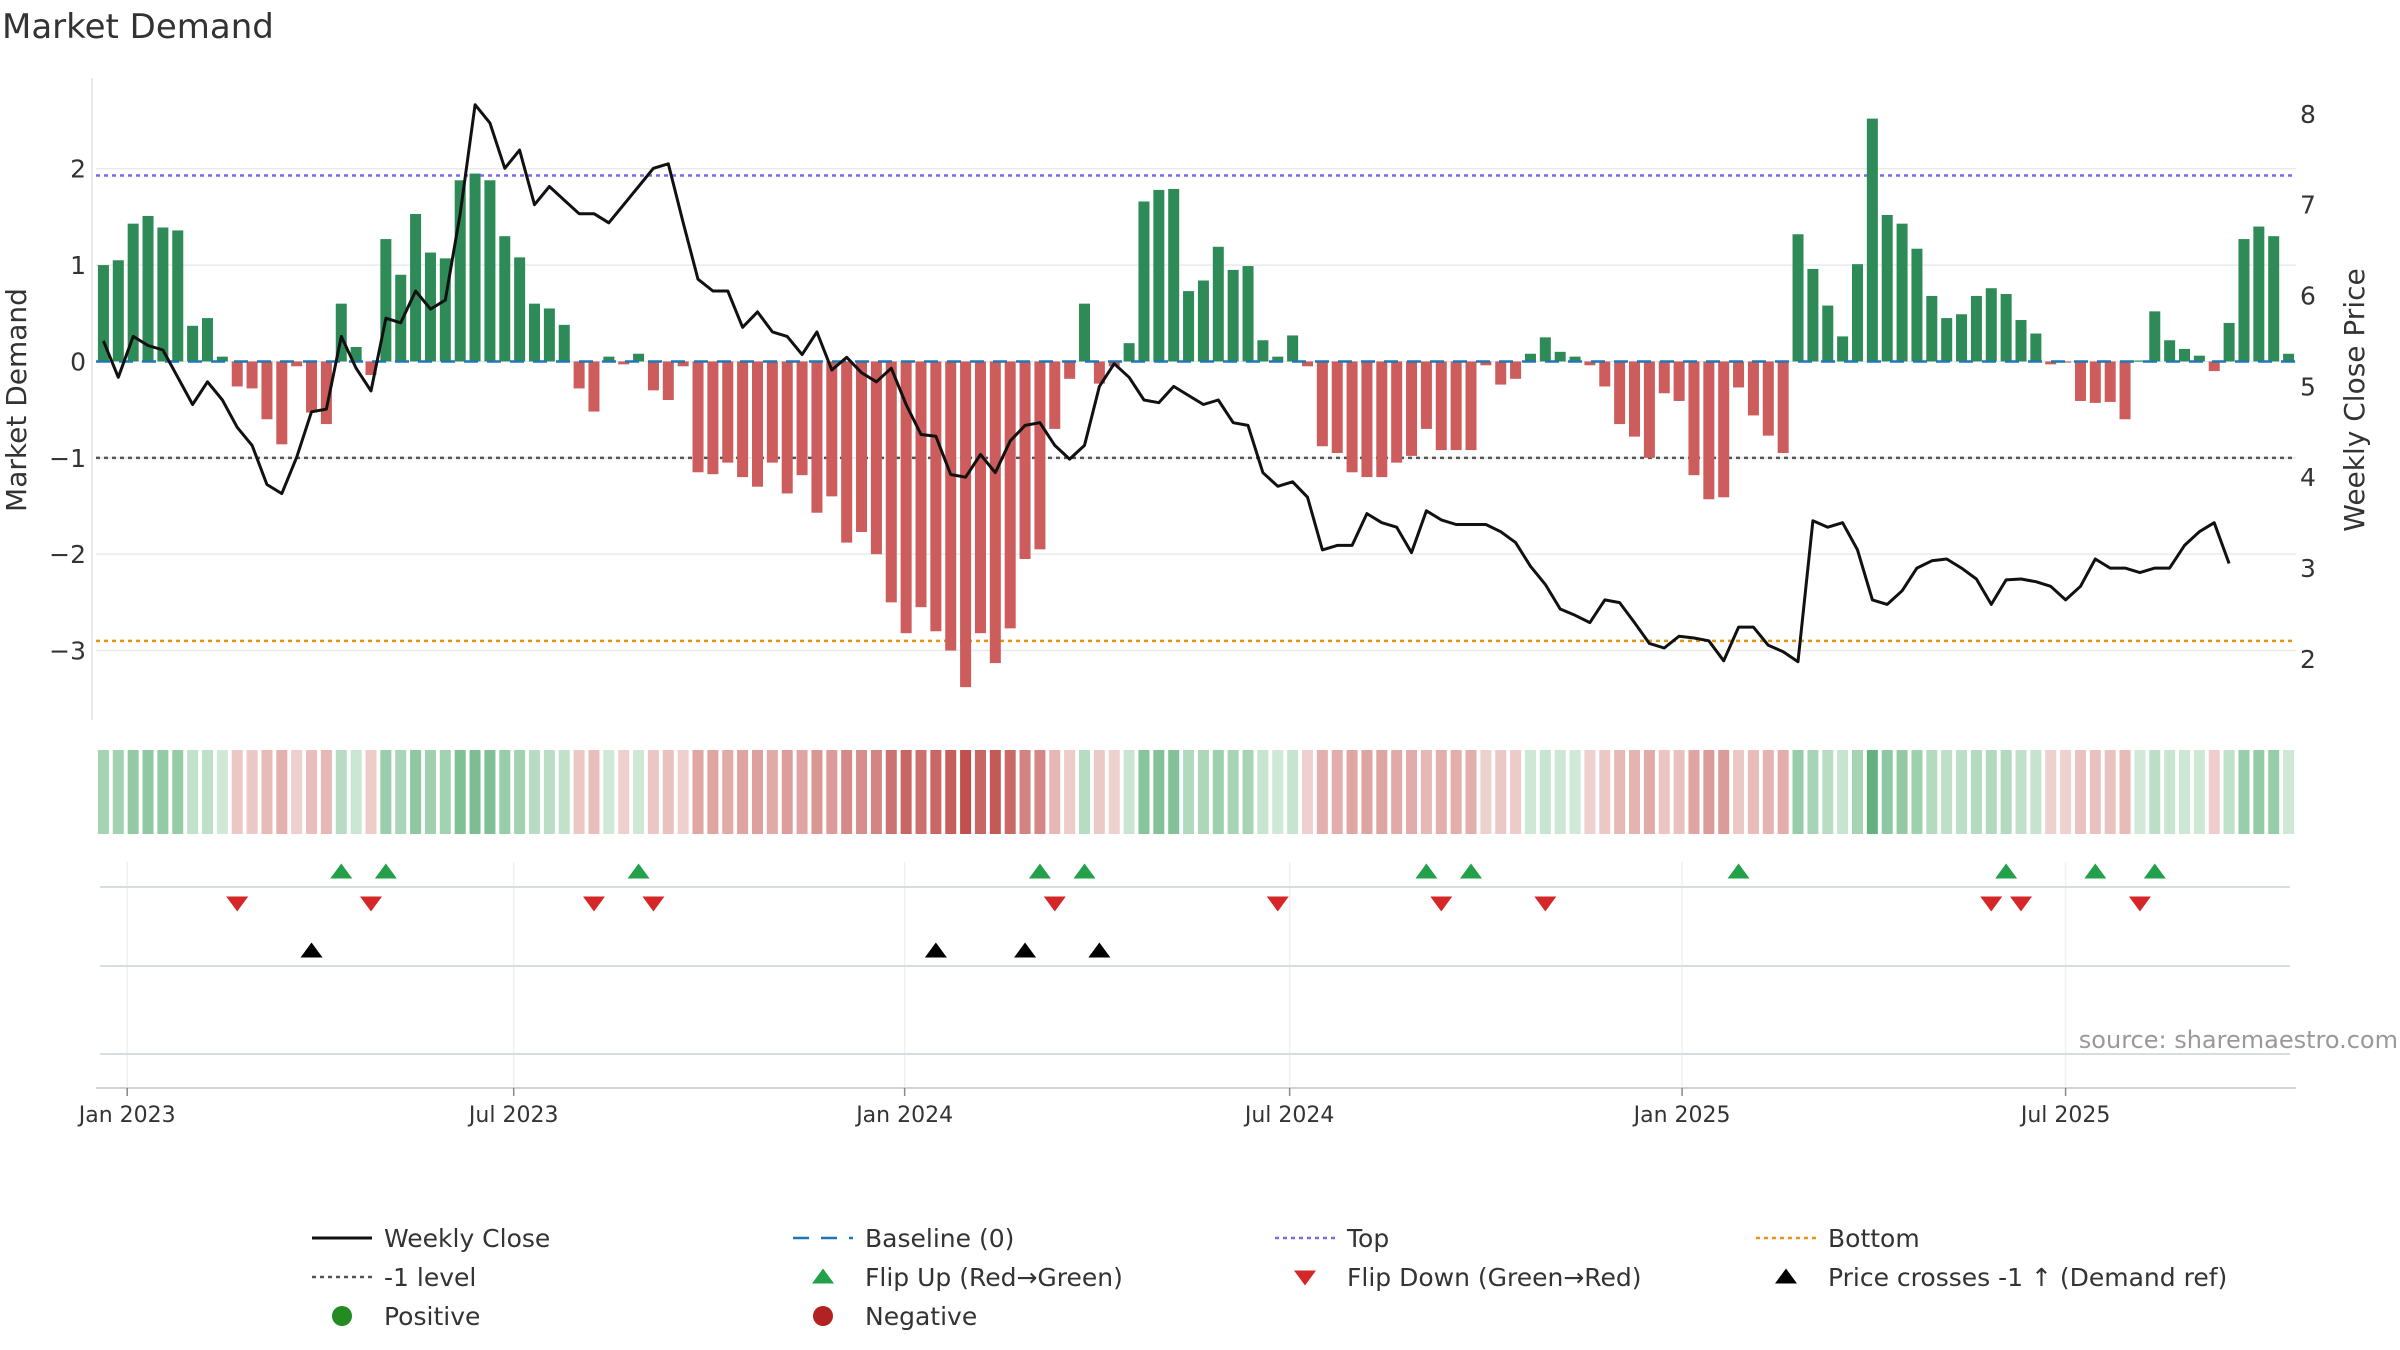 This screenshot has width=2400, height=1350. I want to click on x-tick-label: Jan 2023, so click(126, 1115).